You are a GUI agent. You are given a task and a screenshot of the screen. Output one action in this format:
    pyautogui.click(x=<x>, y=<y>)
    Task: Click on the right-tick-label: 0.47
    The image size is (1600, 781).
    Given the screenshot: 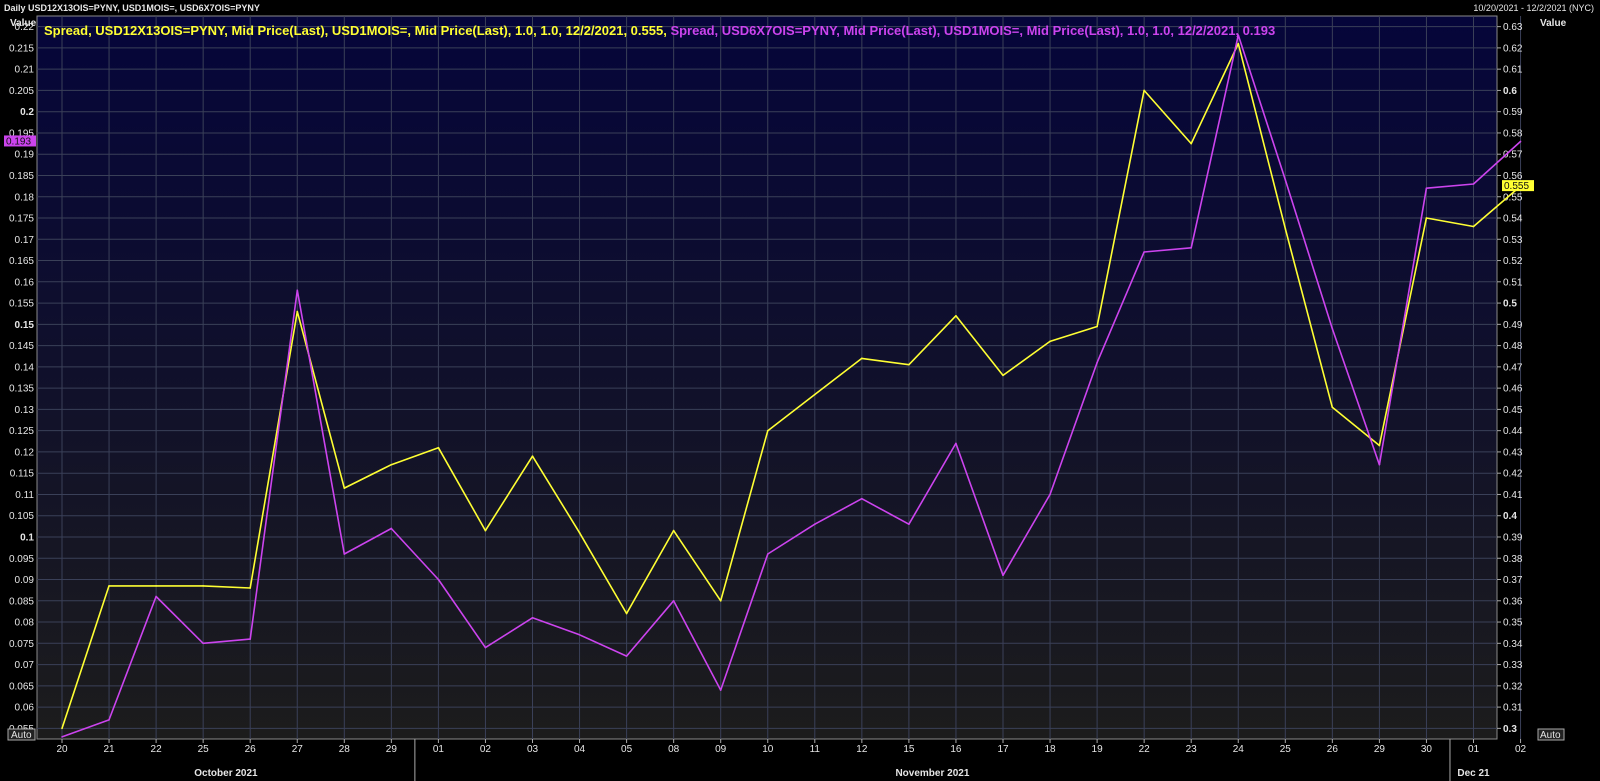 What is the action you would take?
    pyautogui.click(x=1513, y=367)
    